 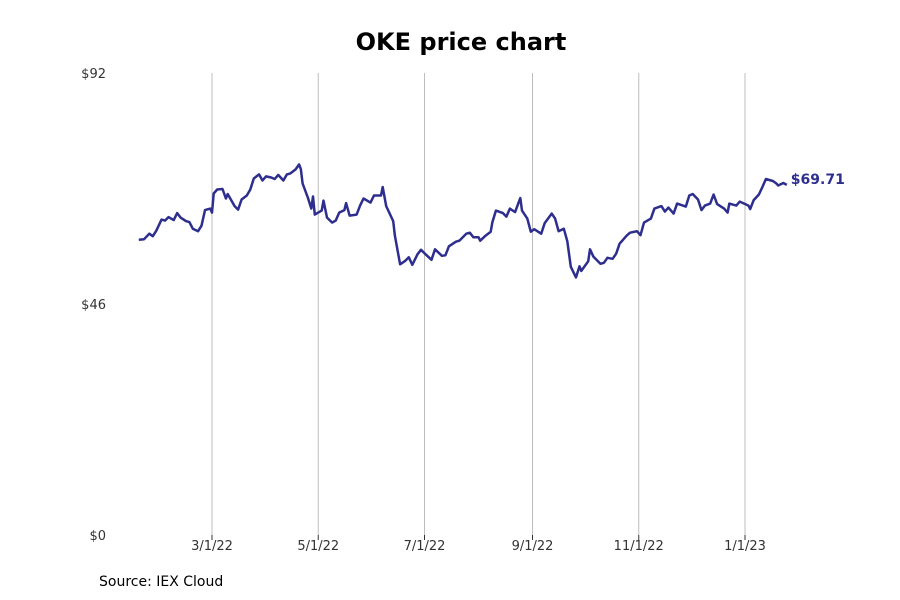 I want to click on chart-title: OKE price chart, so click(x=461, y=42).